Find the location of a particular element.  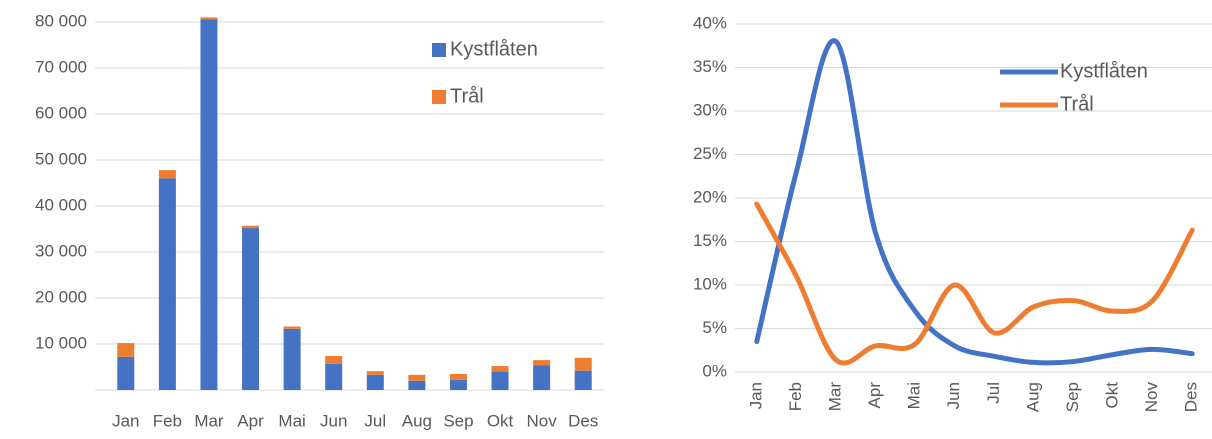

y-tick-label: 60 000 is located at coordinates (61, 112).